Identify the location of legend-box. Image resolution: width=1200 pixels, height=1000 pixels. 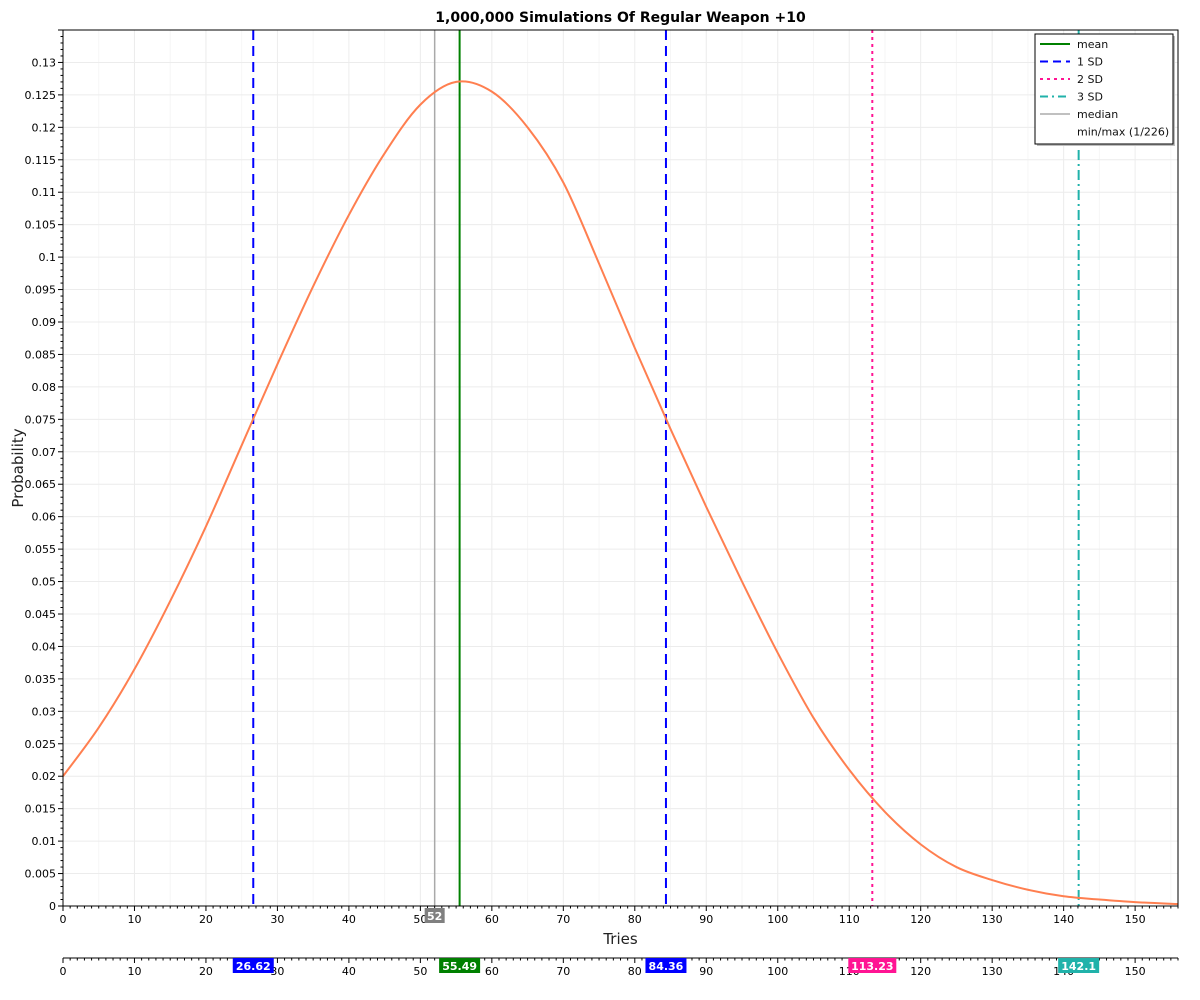
(1104, 89).